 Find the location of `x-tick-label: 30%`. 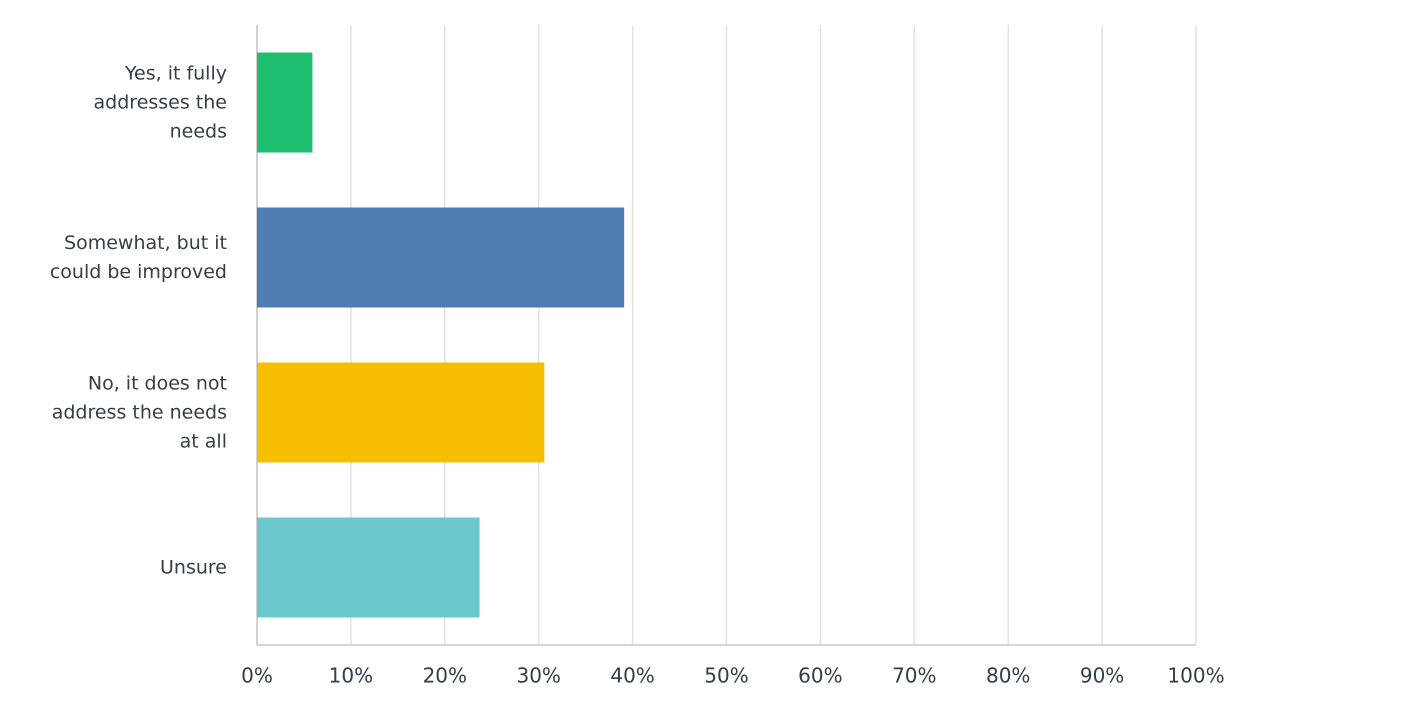

x-tick-label: 30% is located at coordinates (538, 676).